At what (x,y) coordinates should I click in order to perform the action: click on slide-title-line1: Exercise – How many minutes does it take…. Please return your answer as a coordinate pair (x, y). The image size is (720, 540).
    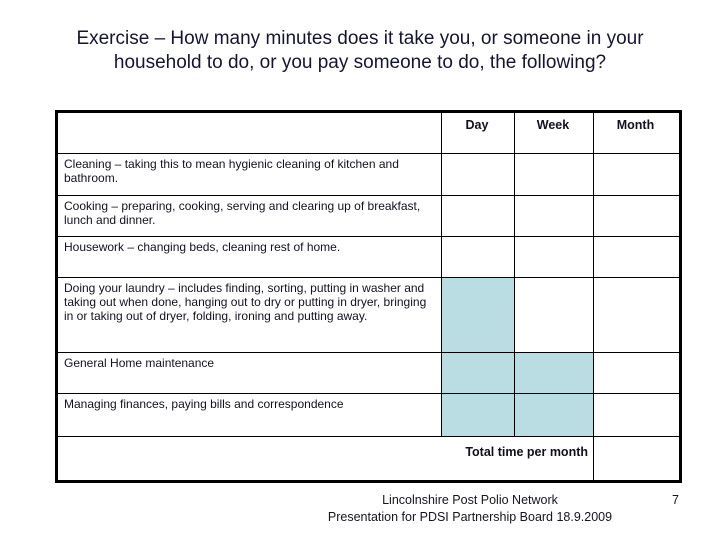
    Looking at the image, I should click on (360, 38).